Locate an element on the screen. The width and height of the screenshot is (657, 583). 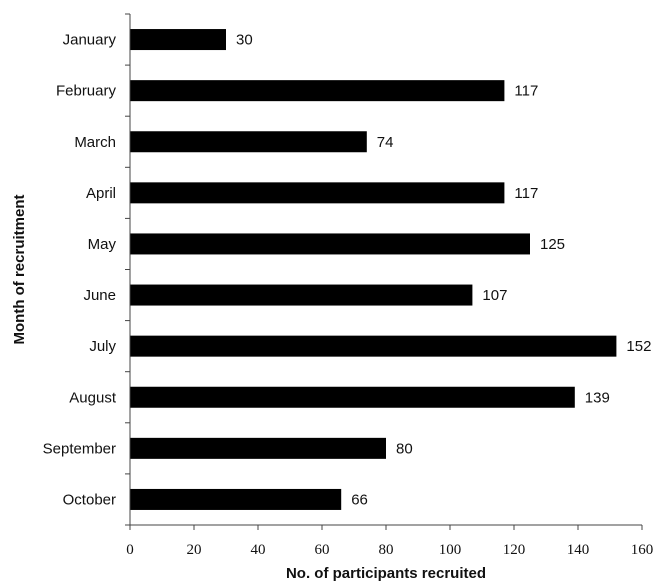
bar-june is located at coordinates (301, 295).